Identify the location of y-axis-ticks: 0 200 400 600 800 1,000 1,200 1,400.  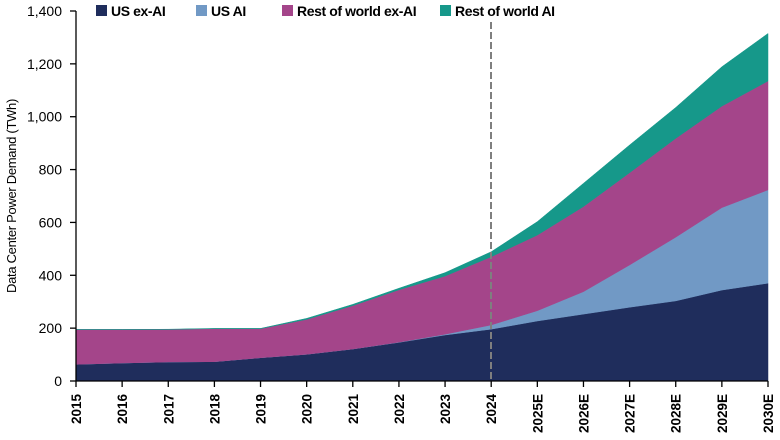
(51, 196).